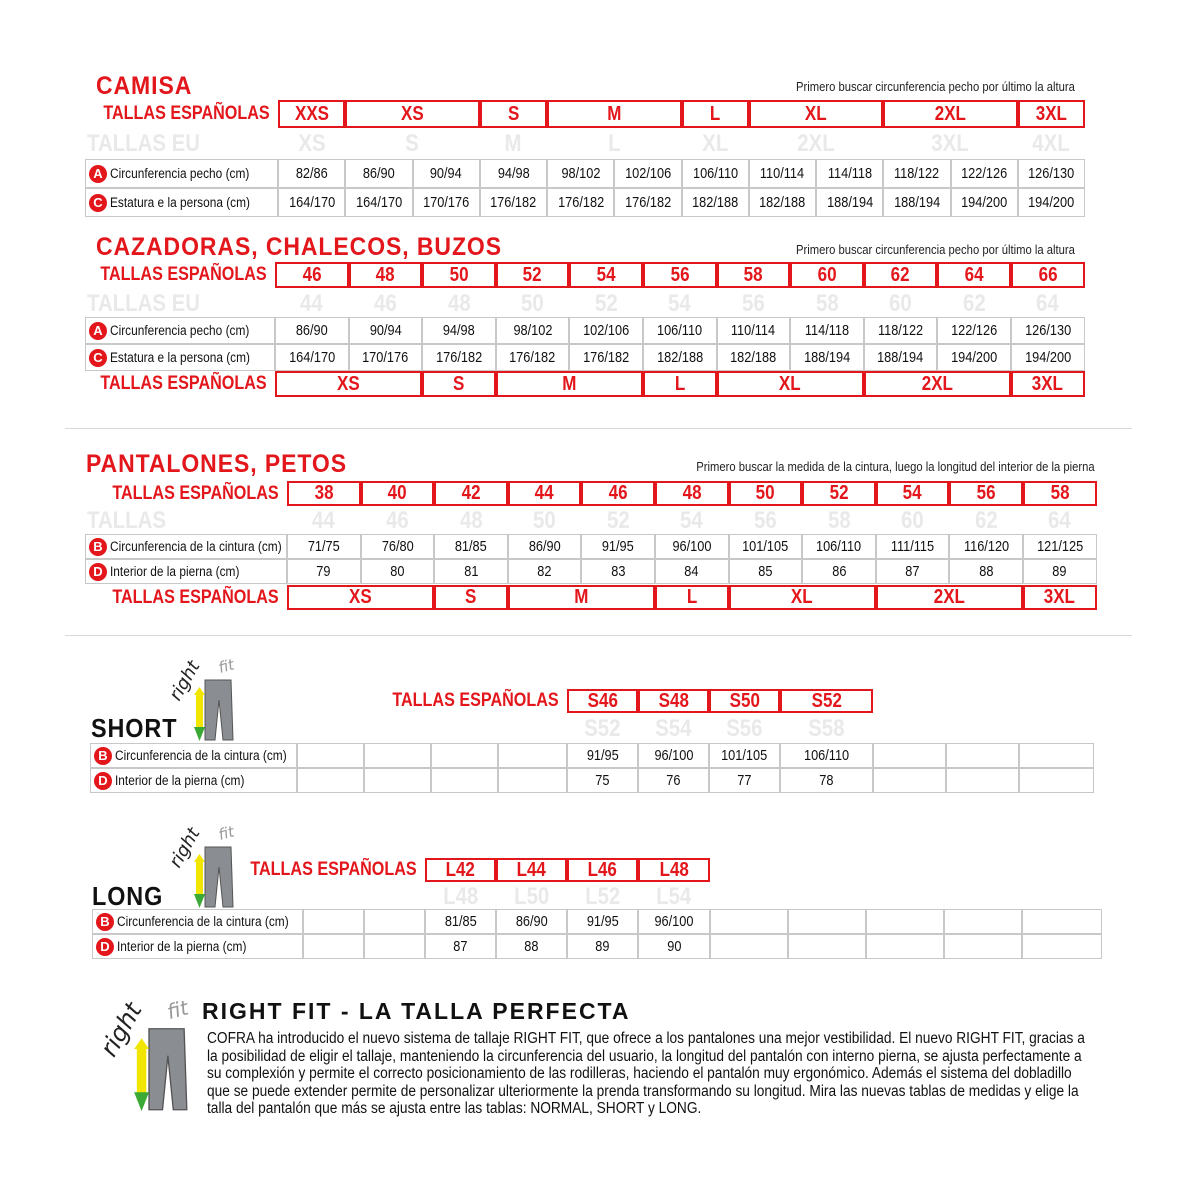  I want to click on eu-size-cell: 54, so click(680, 303).